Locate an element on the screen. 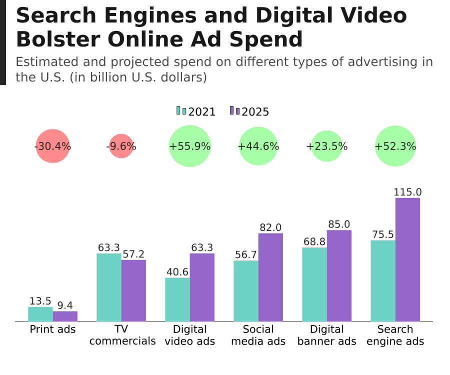 The height and width of the screenshot is (375, 450). data-label: 9.4 is located at coordinates (65, 305).